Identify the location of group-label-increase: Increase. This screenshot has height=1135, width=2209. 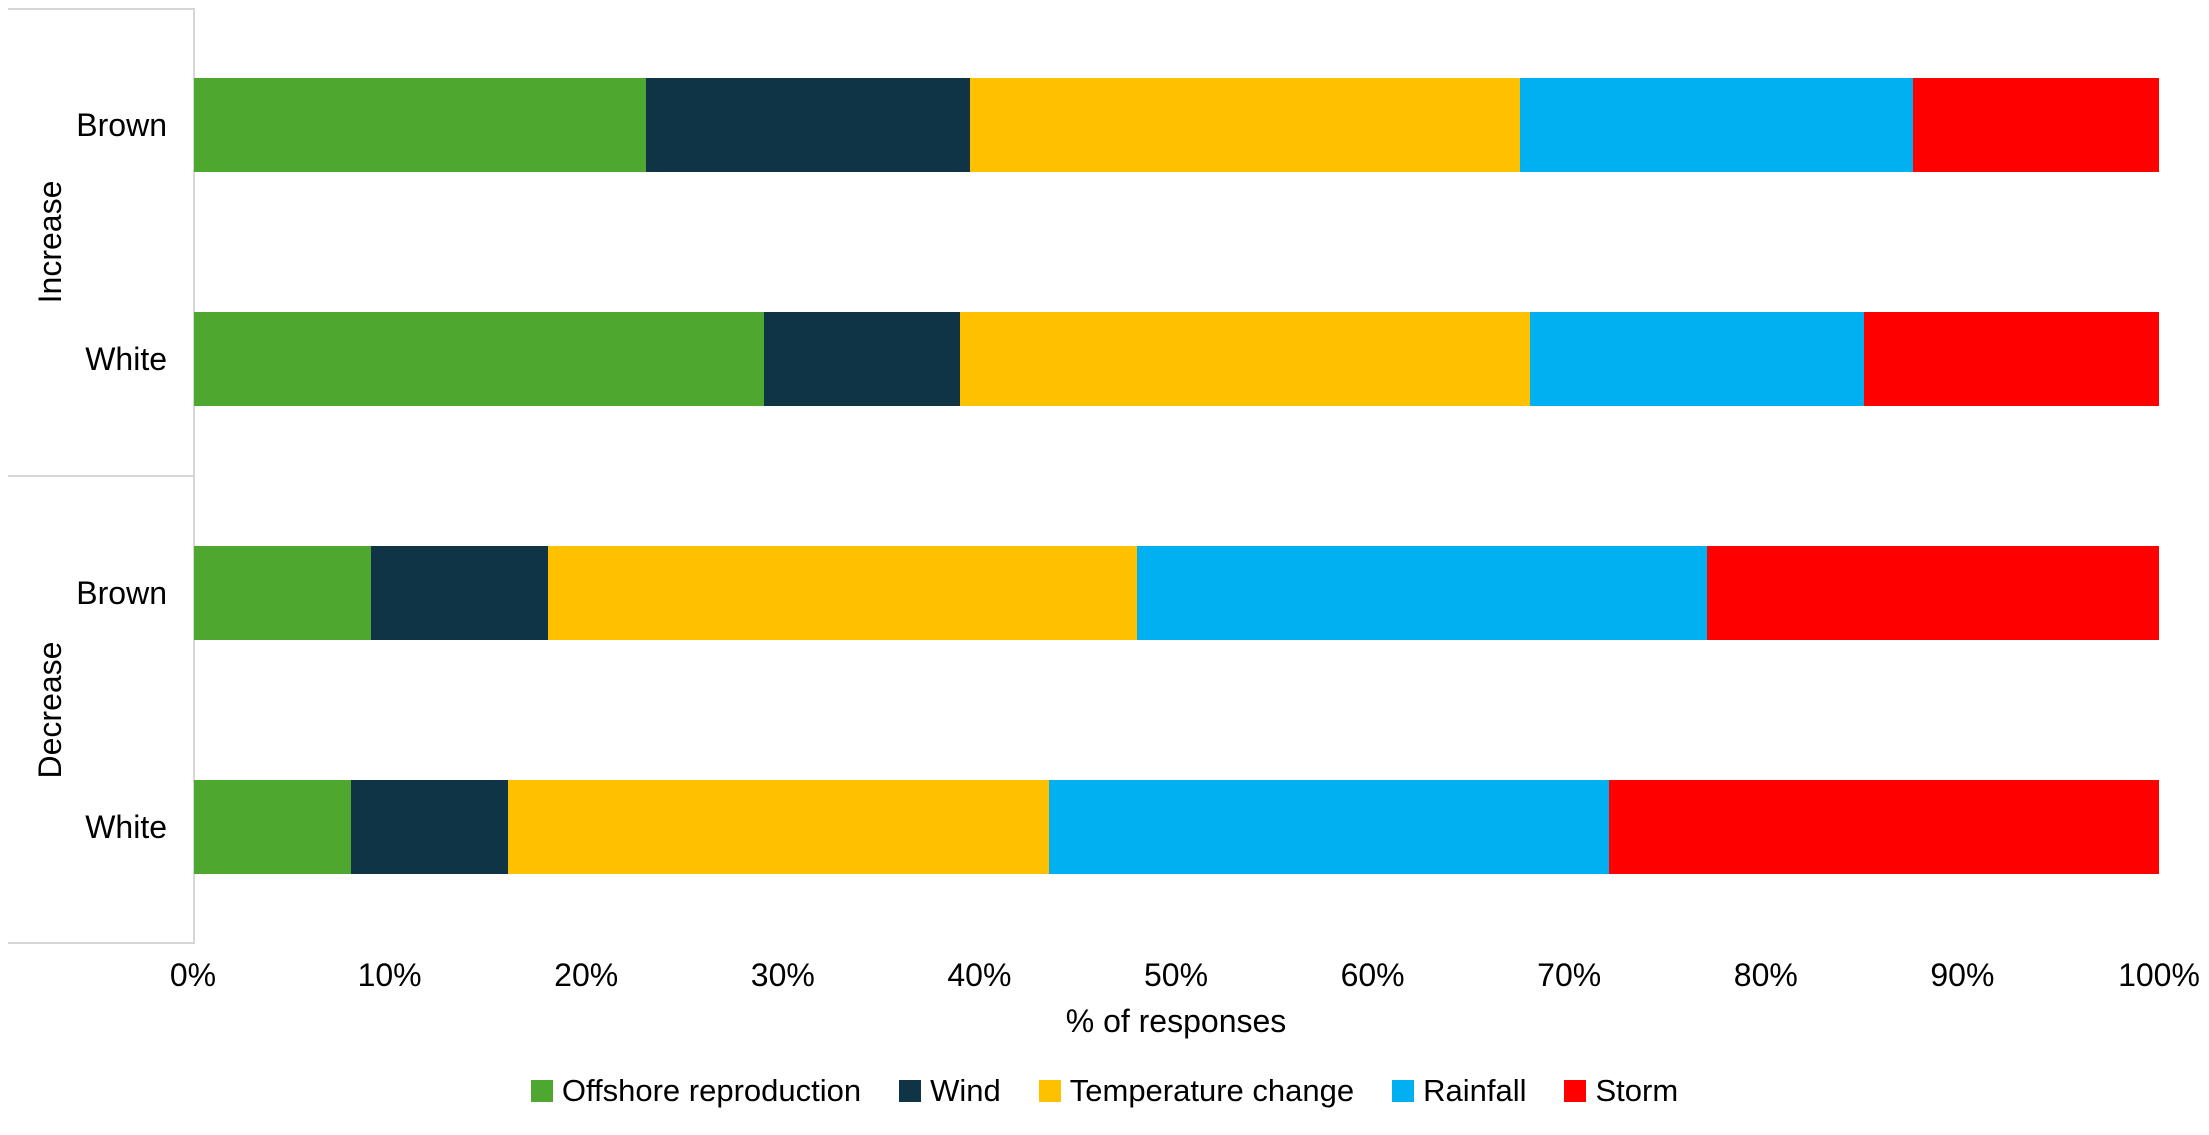
(50, 242).